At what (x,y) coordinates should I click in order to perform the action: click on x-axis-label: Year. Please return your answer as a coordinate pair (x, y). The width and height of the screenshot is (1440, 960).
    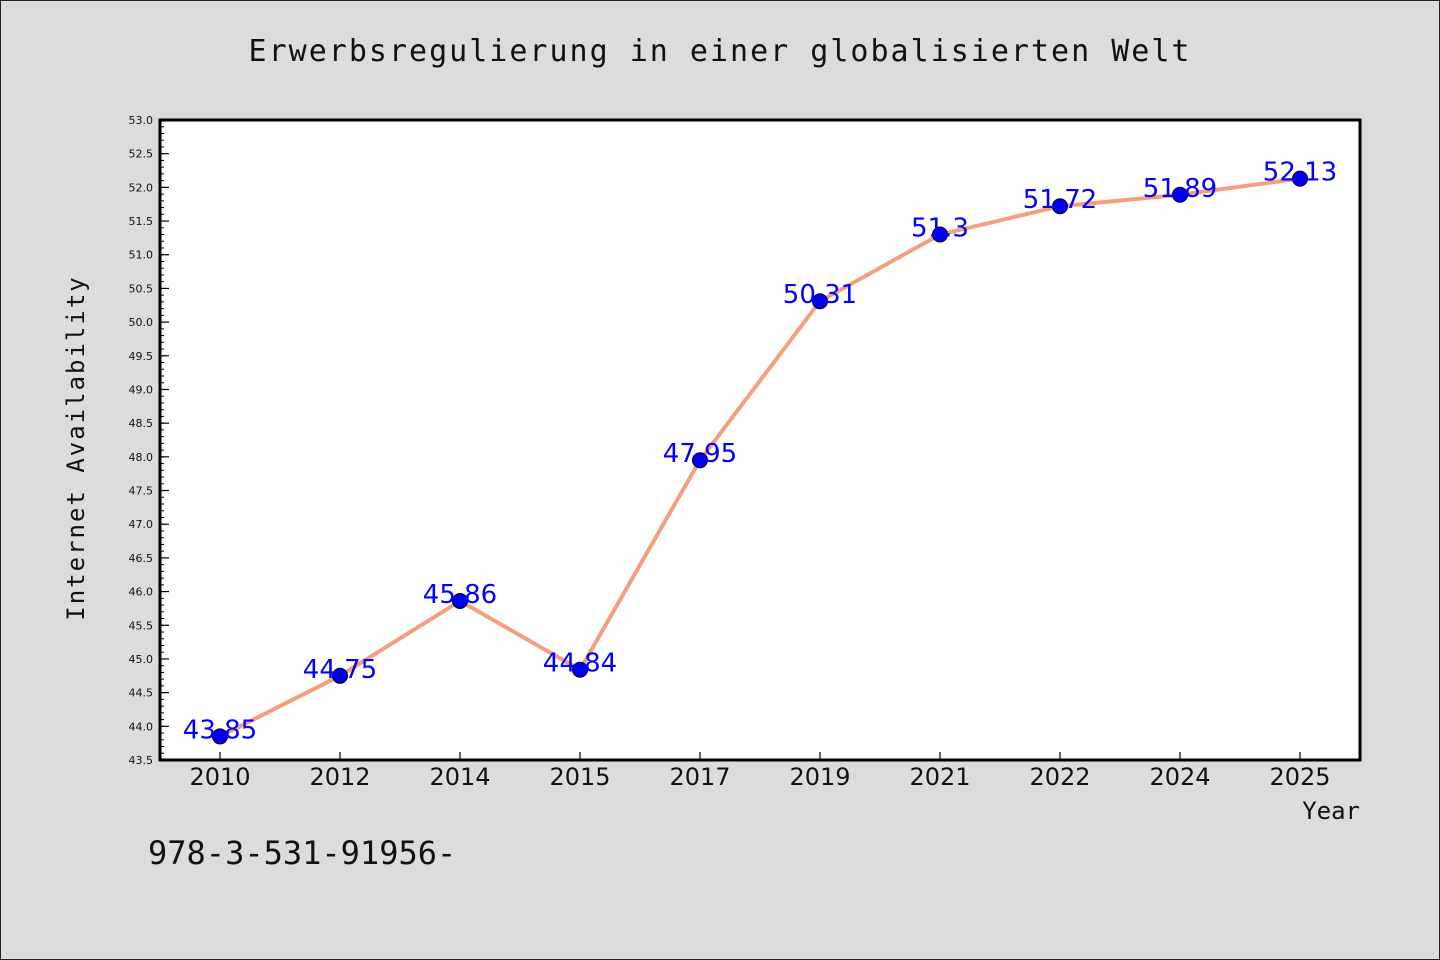
    Looking at the image, I should click on (1331, 811).